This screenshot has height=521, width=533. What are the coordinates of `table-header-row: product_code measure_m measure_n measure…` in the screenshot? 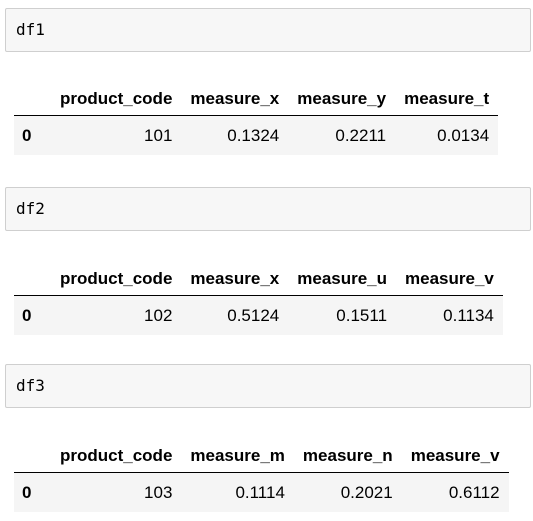 It's located at (261, 456).